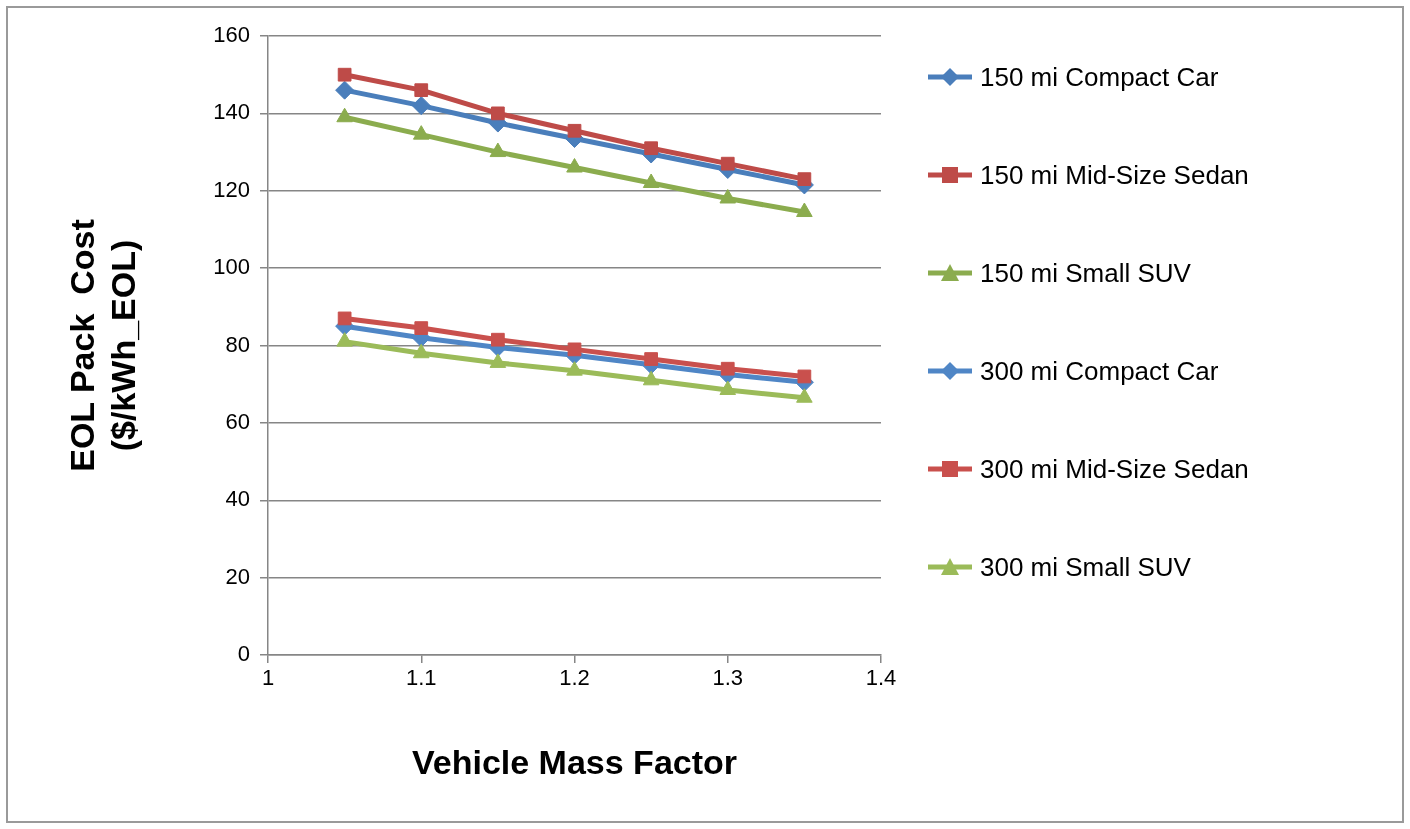 Image resolution: width=1410 pixels, height=829 pixels. Describe the element at coordinates (728, 678) in the screenshot. I see `x-tick-label: 1.3` at that location.